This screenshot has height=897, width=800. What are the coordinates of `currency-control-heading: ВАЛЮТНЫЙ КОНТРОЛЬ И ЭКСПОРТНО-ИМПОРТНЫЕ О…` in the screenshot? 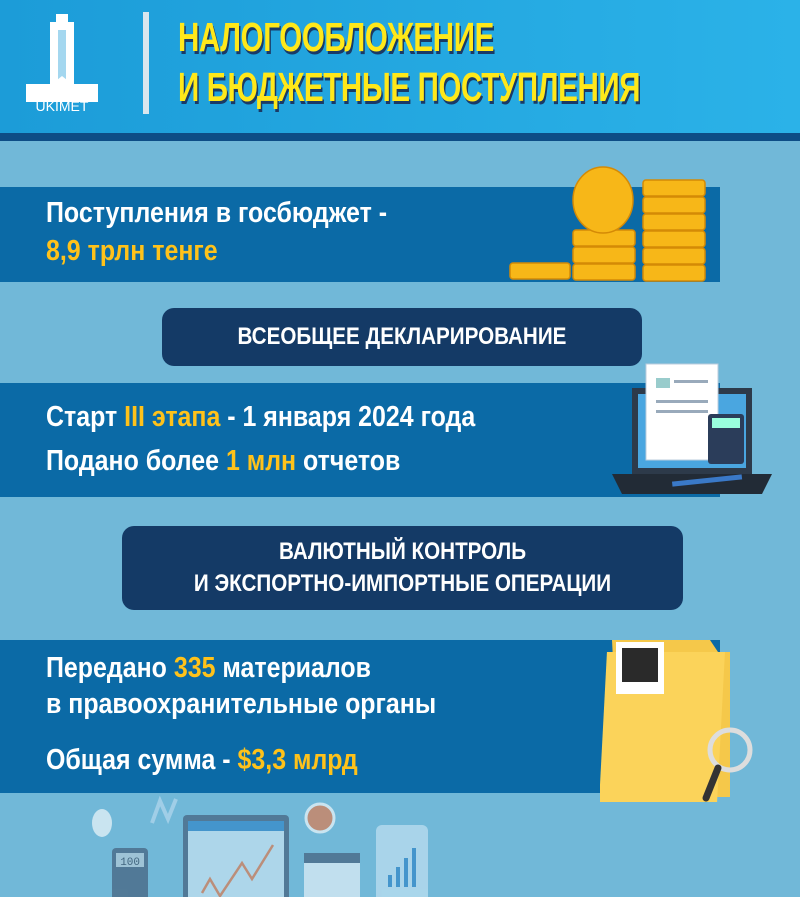 It's located at (402, 568).